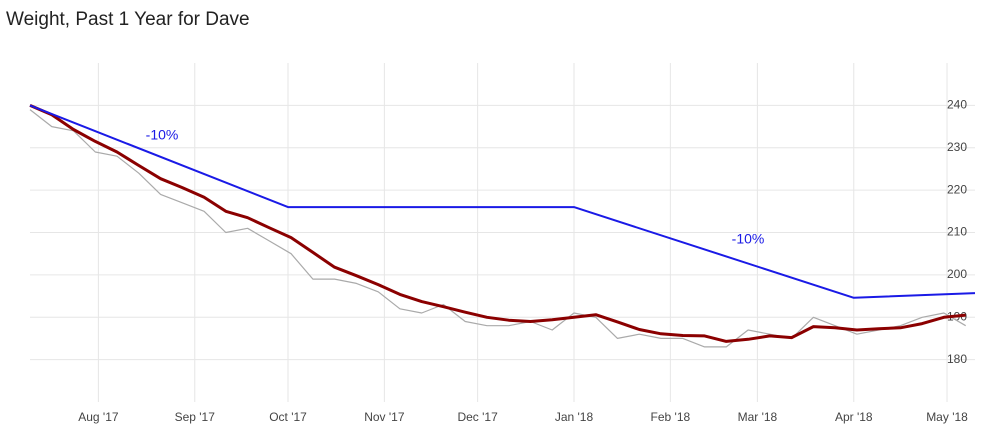  I want to click on x-tick-label: May '18, so click(947, 417).